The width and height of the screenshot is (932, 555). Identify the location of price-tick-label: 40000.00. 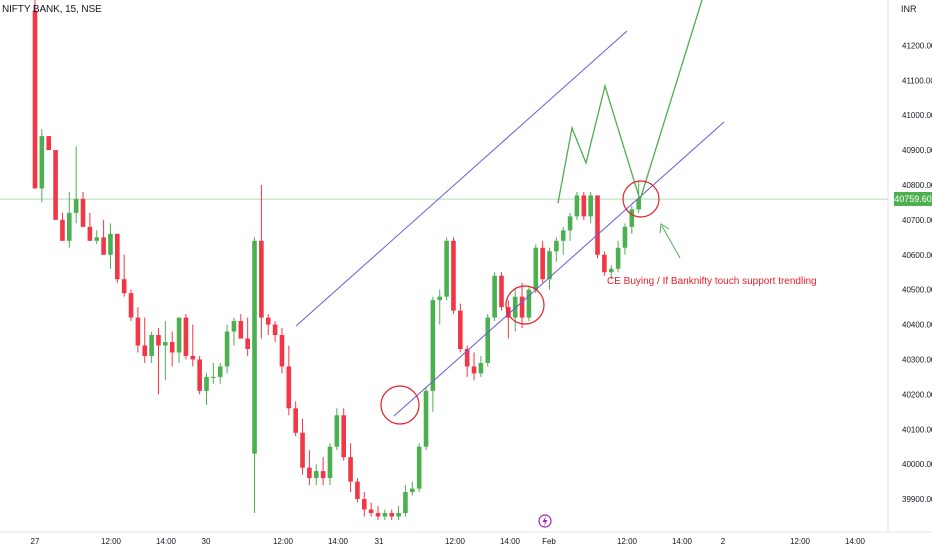
(917, 464).